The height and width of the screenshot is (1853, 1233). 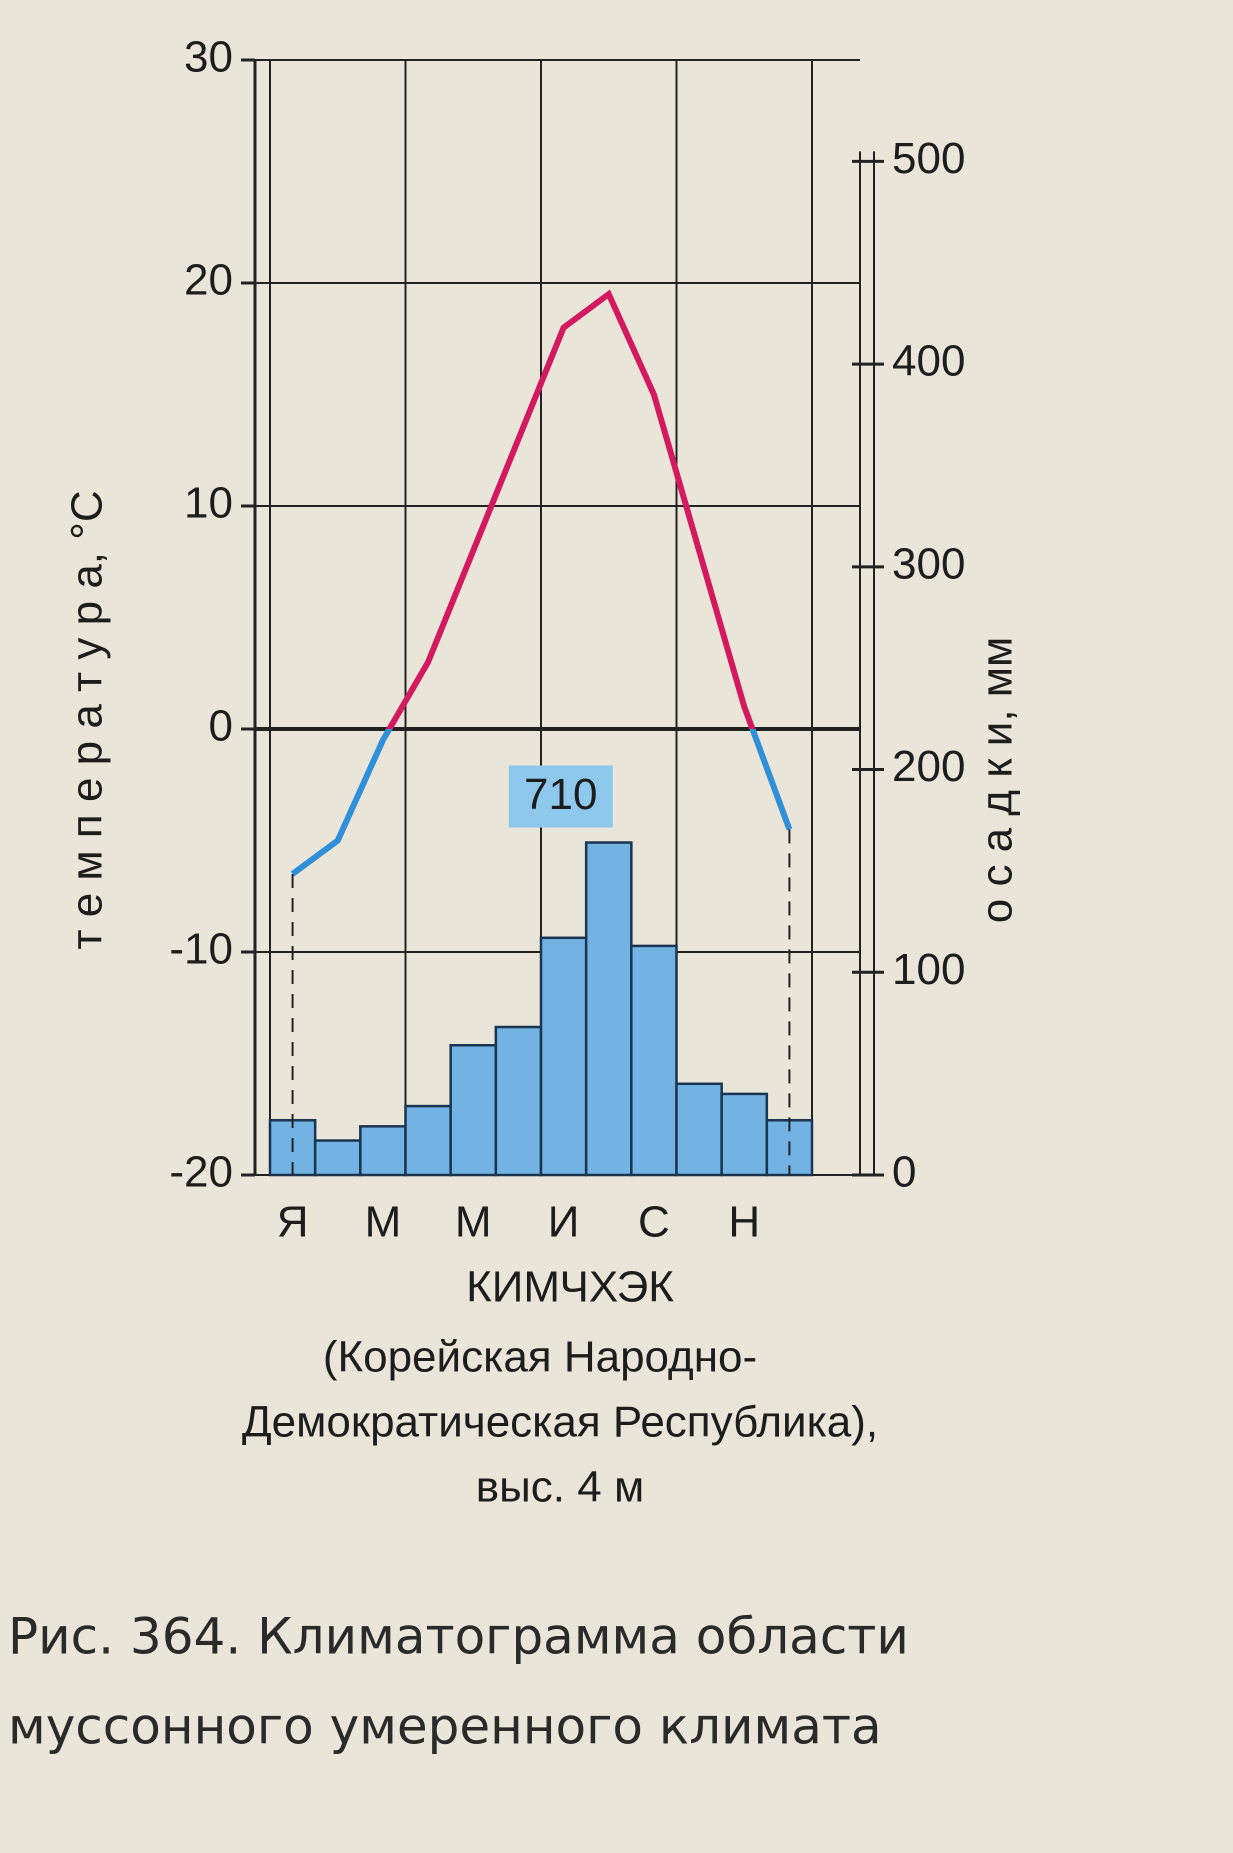 I want to click on y-axis-label: т е м п е р а т у р а, °С, so click(x=87, y=719).